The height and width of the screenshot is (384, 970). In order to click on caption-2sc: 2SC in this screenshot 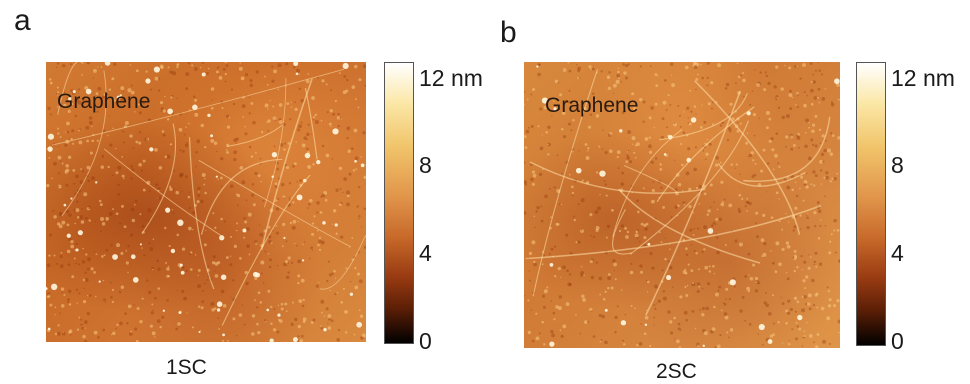, I will do `click(676, 371)`.